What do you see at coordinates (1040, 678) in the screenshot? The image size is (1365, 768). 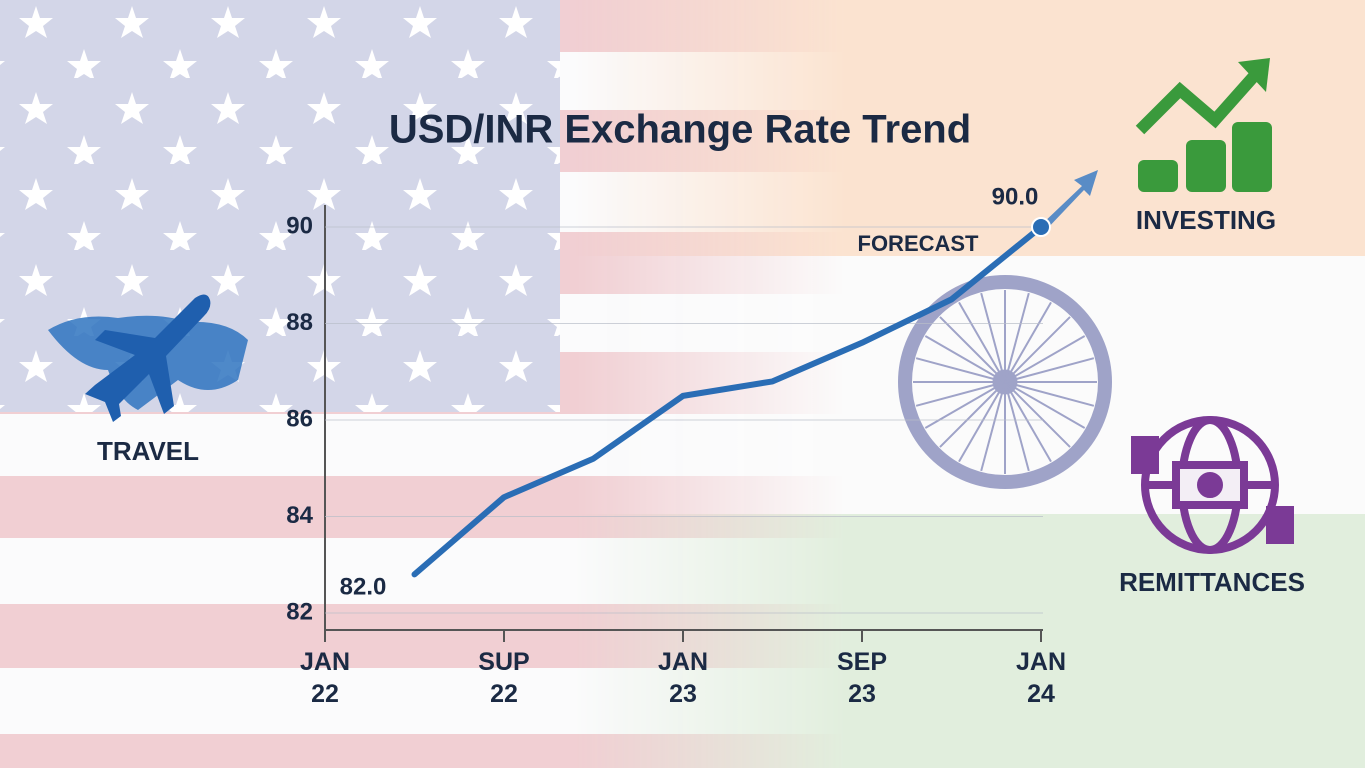 I see `x-tick-label: JAN 24` at bounding box center [1040, 678].